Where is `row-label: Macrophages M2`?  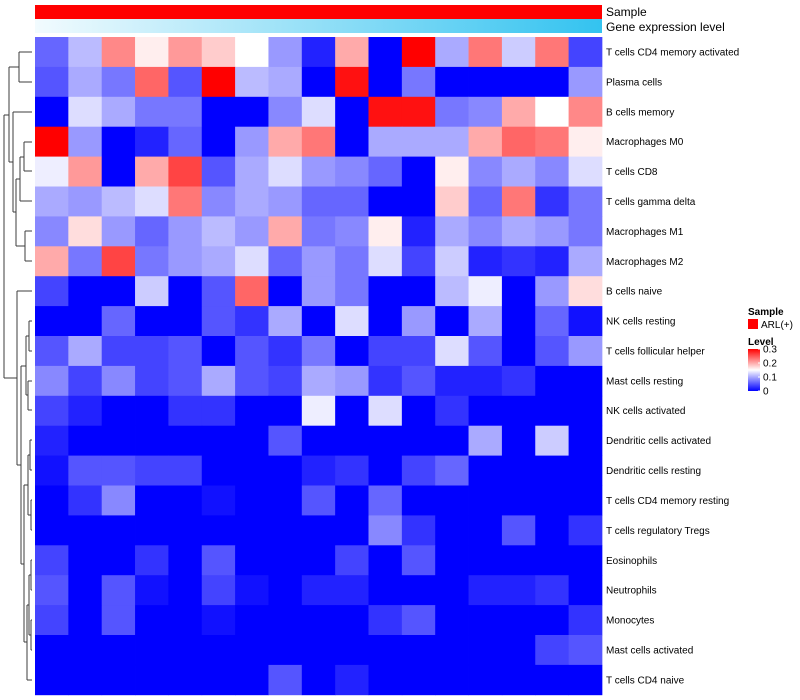
row-label: Macrophages M2 is located at coordinates (645, 262).